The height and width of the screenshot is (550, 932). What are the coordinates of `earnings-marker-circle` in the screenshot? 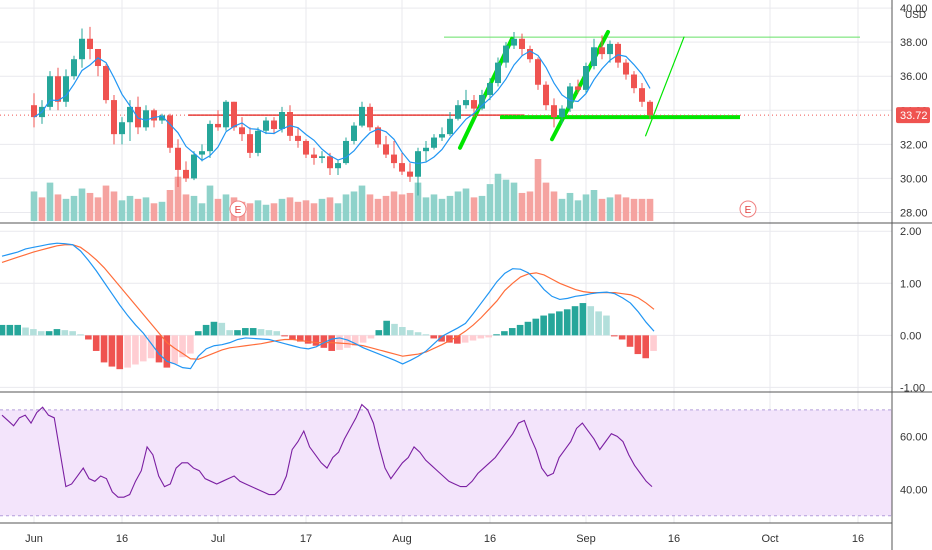 It's located at (748, 209).